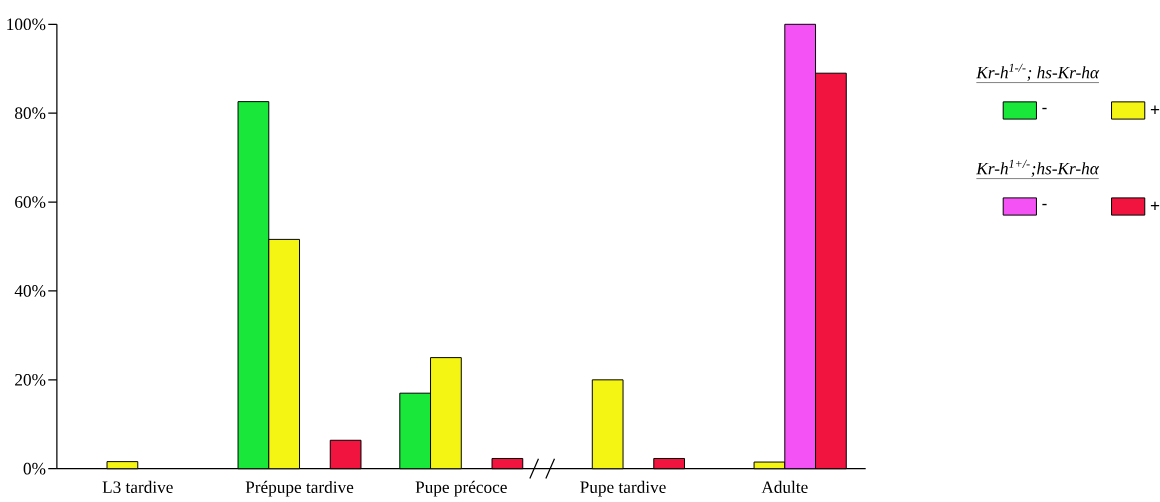 The image size is (1160, 502). Describe the element at coordinates (30, 202) in the screenshot. I see `y-tick-label: 60%` at that location.